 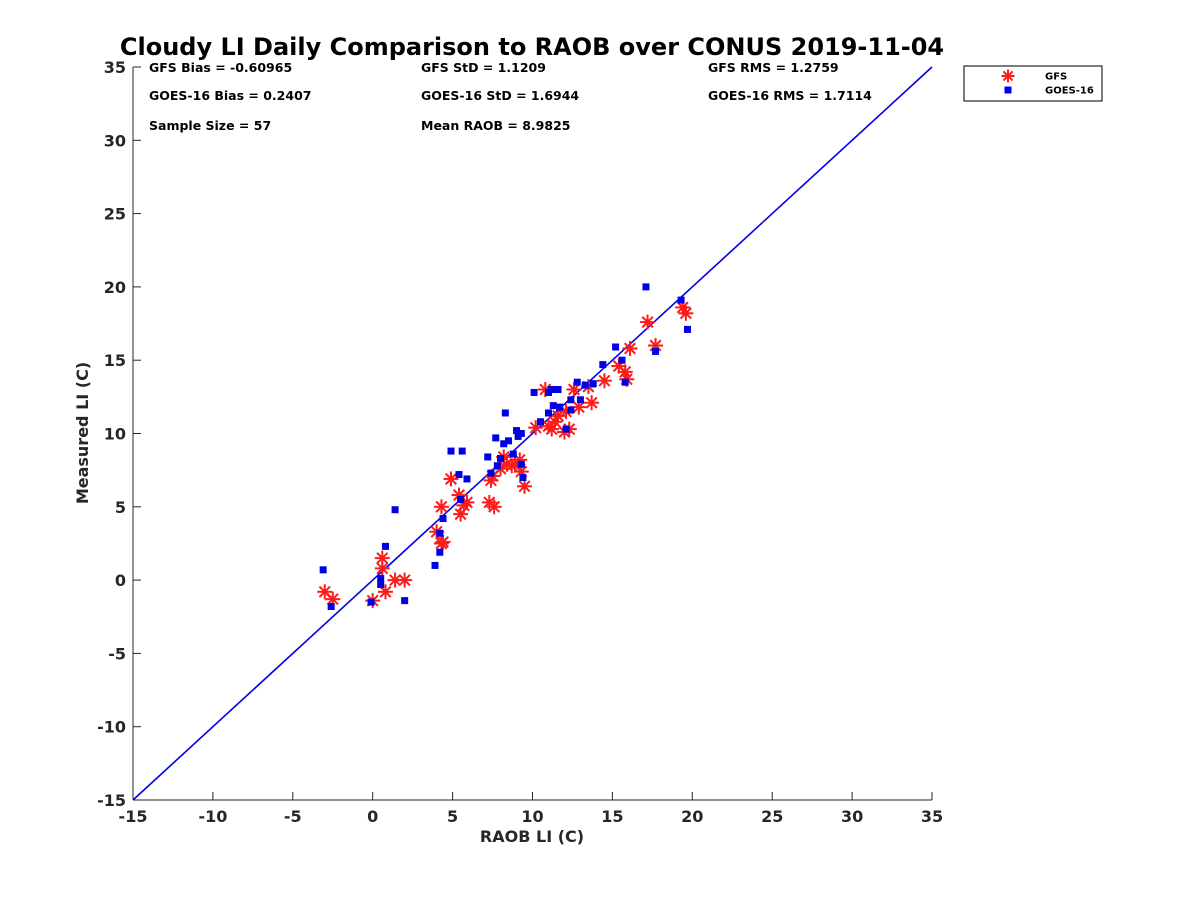 I want to click on legend-goes16-marker, so click(x=1008, y=90).